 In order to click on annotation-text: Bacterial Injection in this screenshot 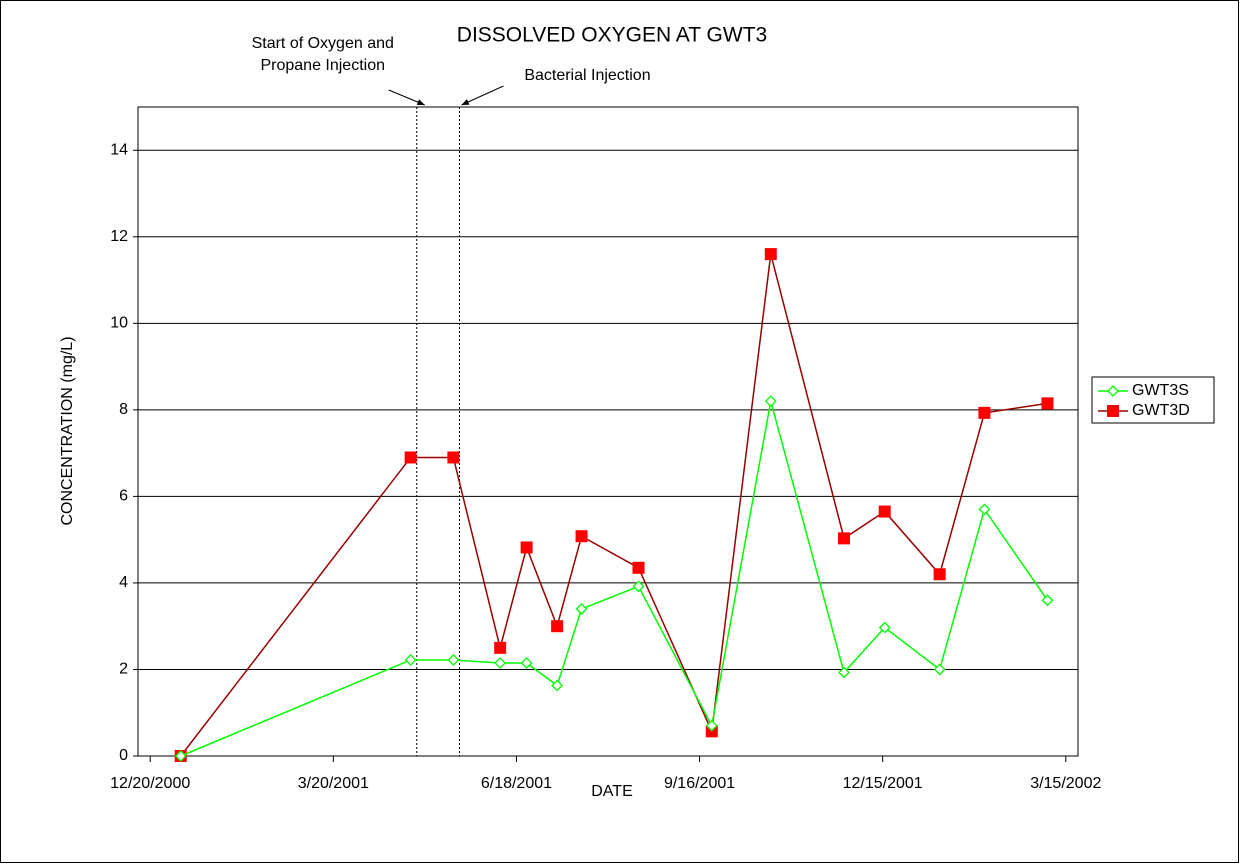, I will do `click(587, 75)`.